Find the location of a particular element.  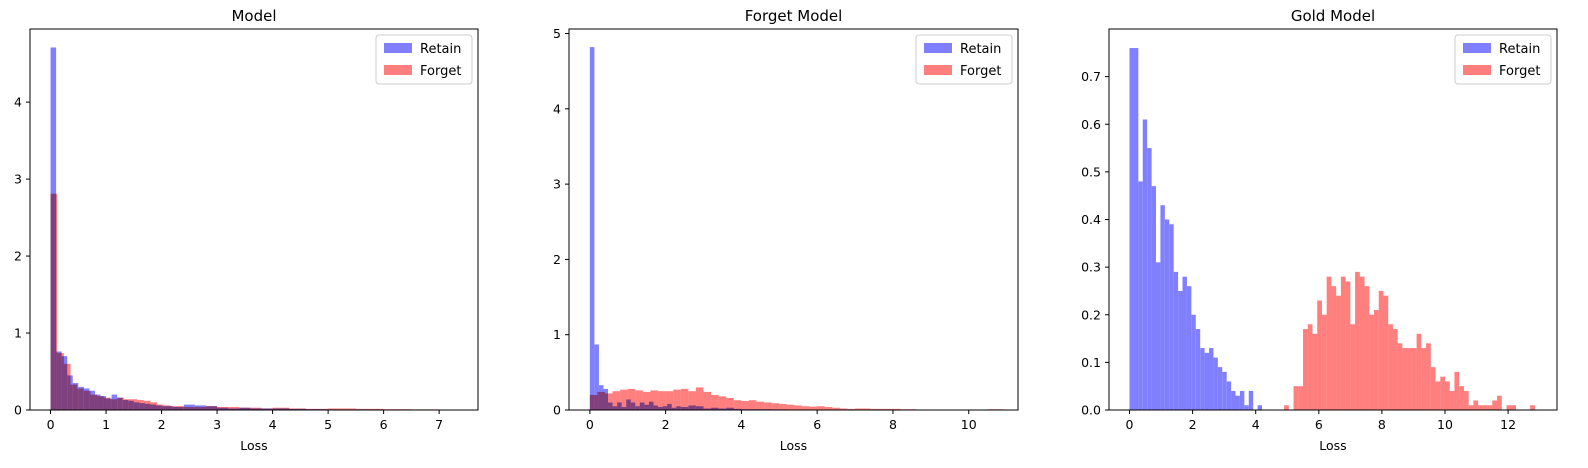

y-tick-label: 0.2 is located at coordinates (1091, 314).